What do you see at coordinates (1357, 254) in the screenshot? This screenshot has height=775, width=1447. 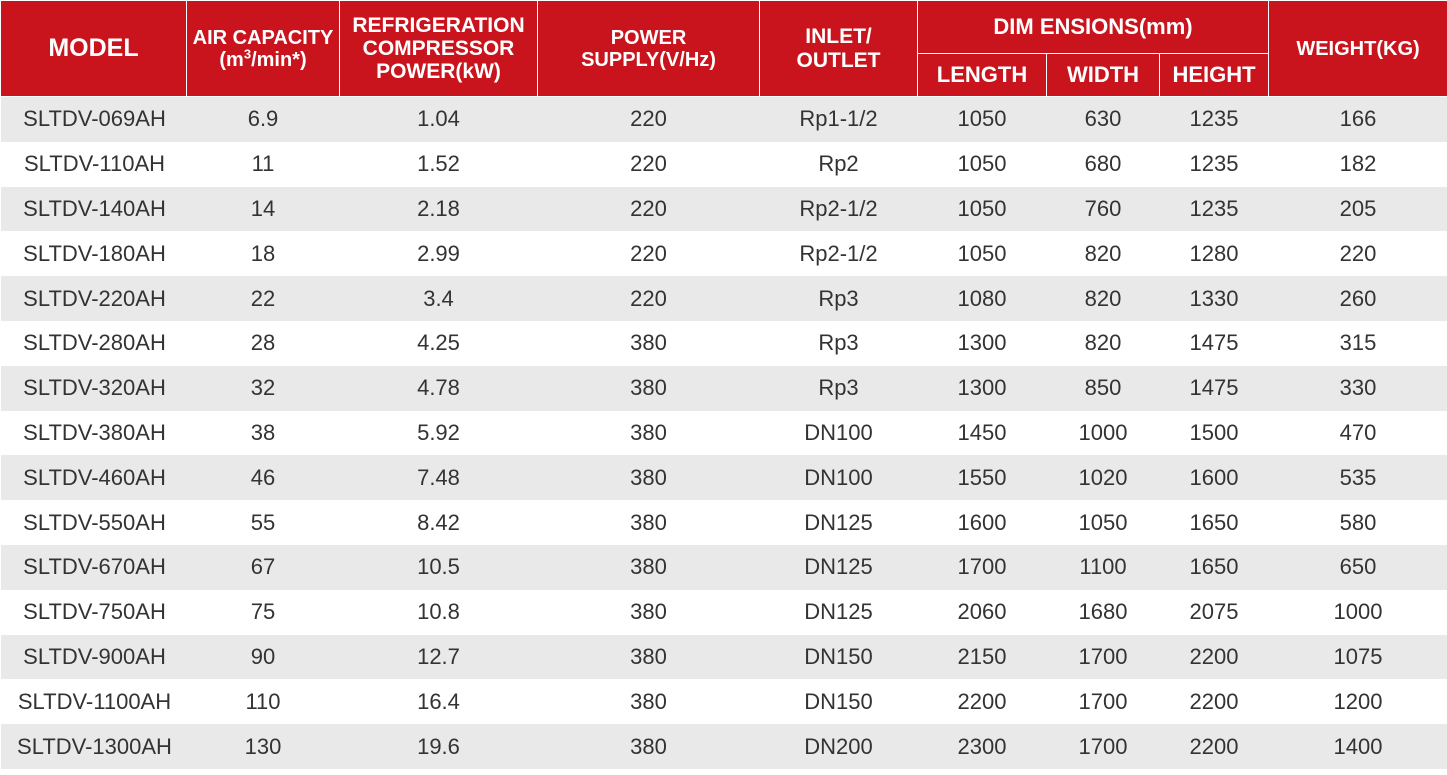 I see `cell-weight: 220` at bounding box center [1357, 254].